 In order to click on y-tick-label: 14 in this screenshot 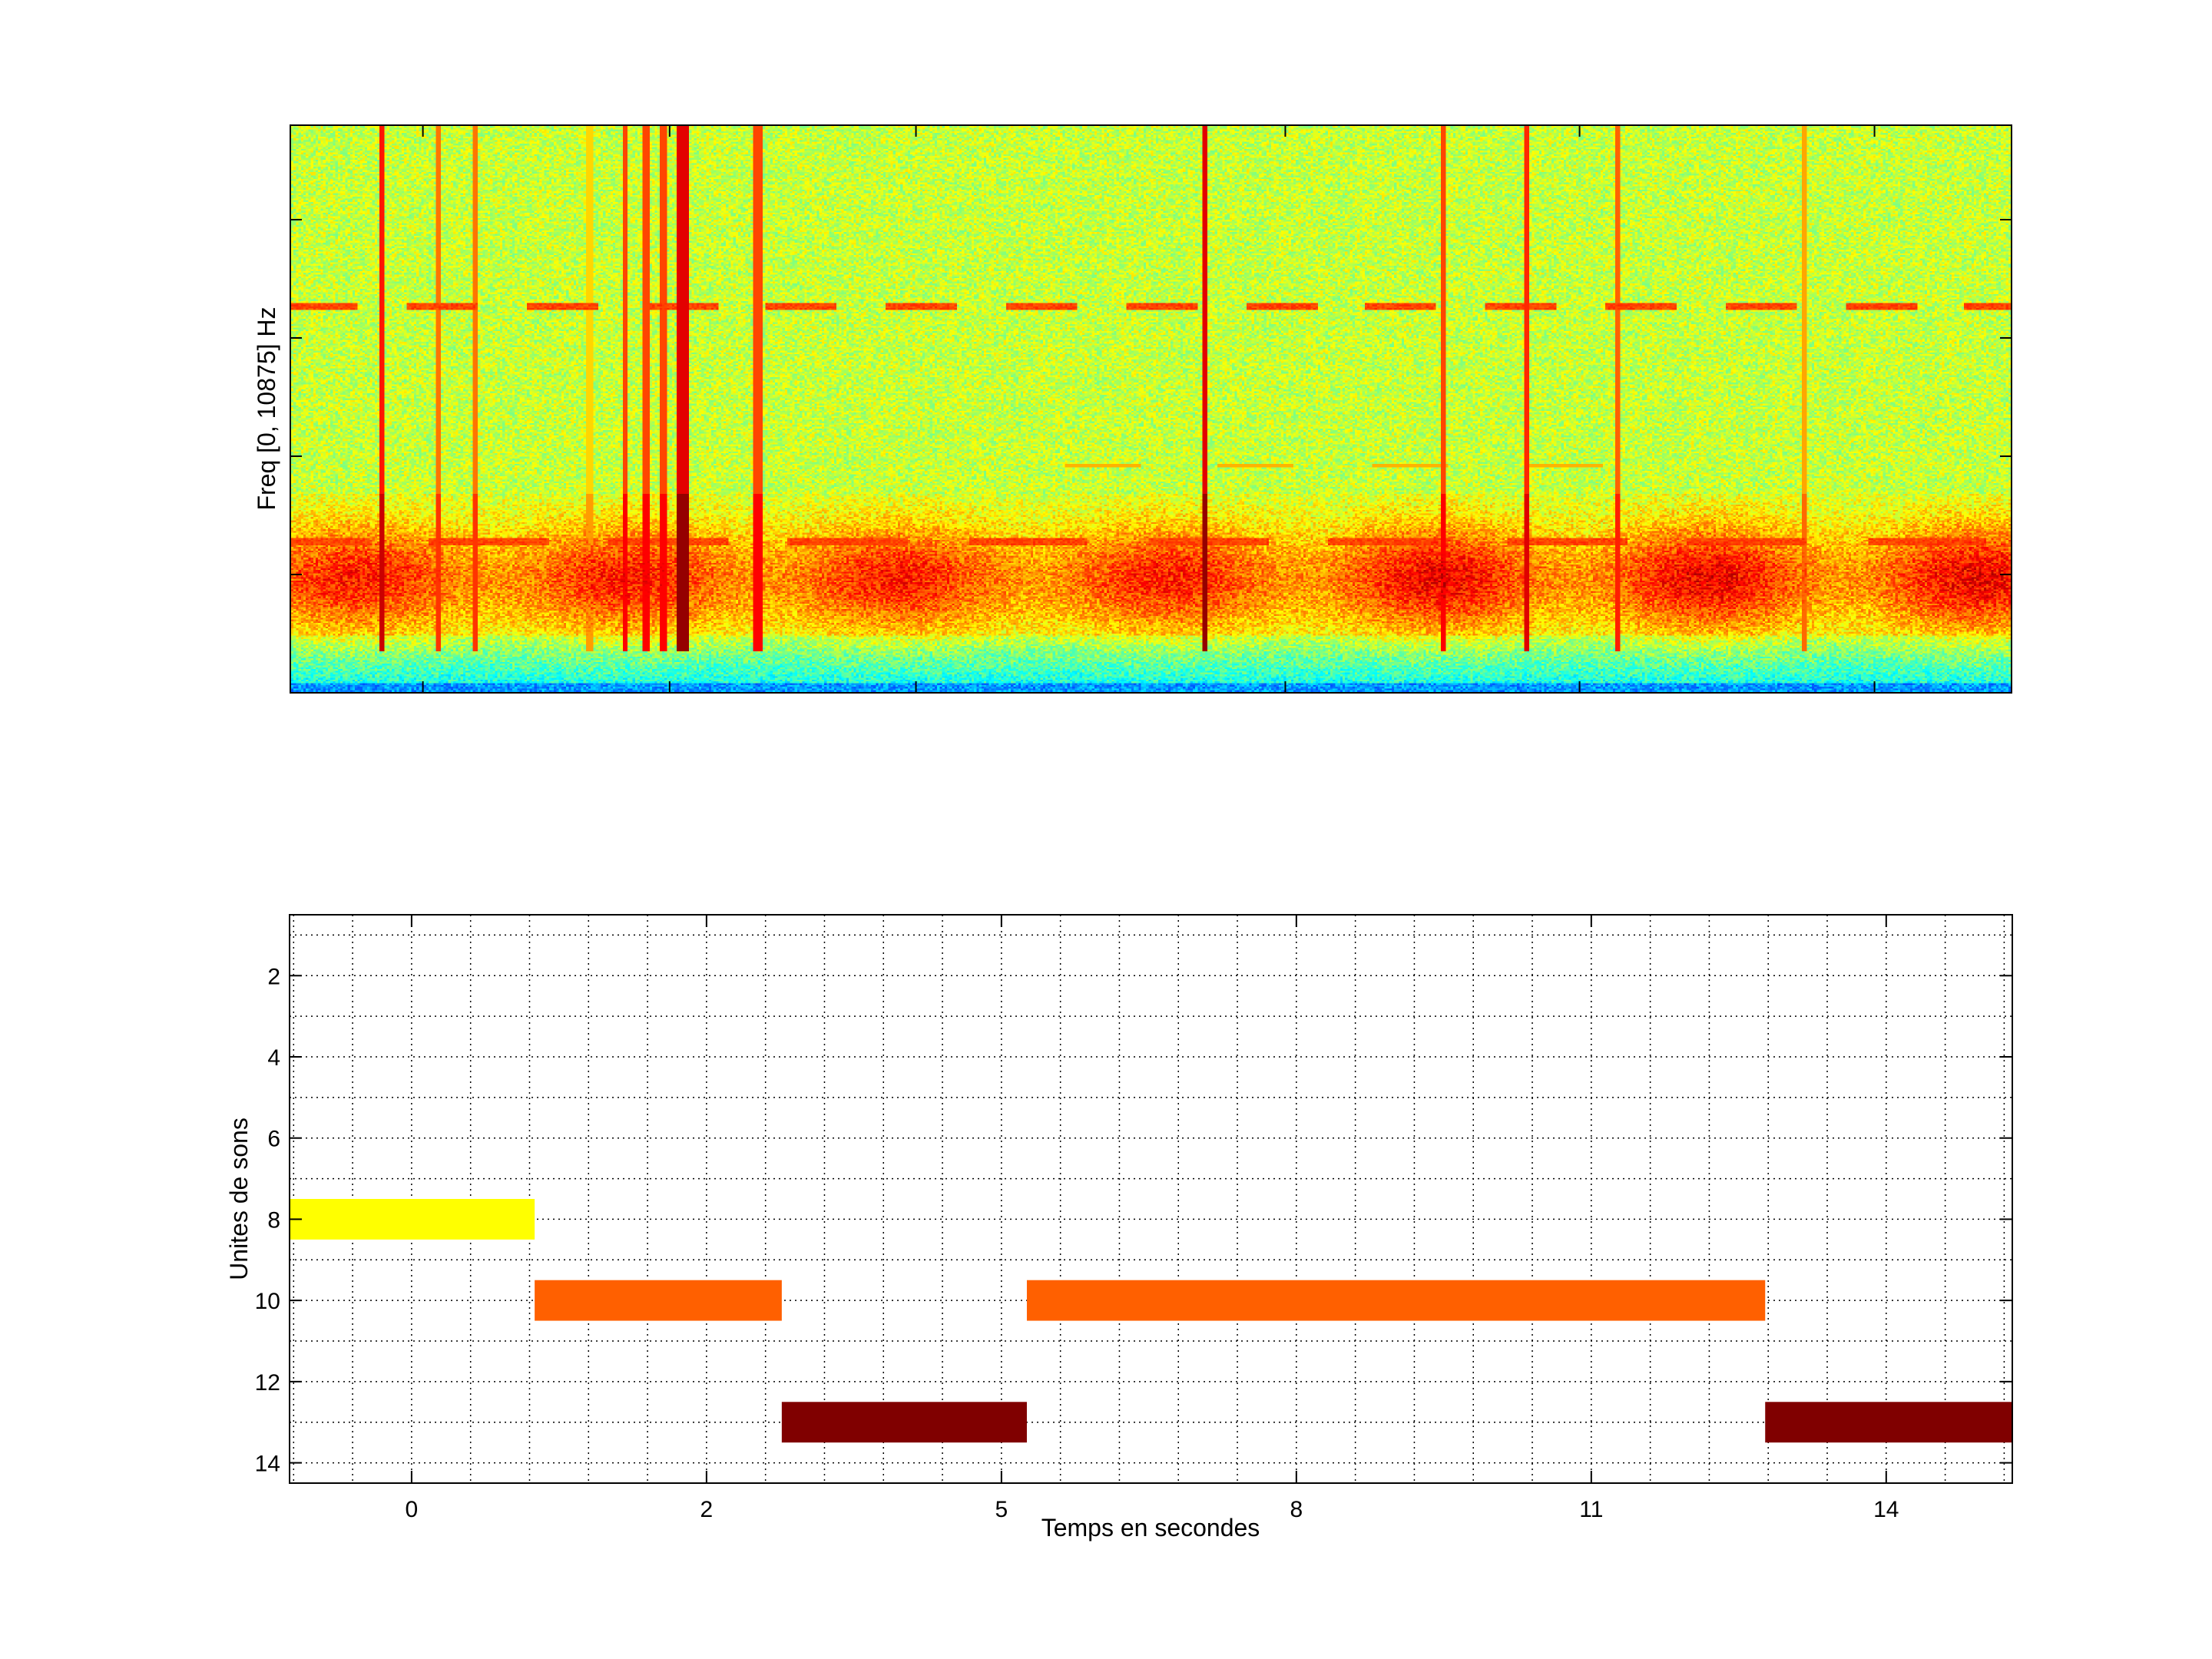, I will do `click(267, 1464)`.